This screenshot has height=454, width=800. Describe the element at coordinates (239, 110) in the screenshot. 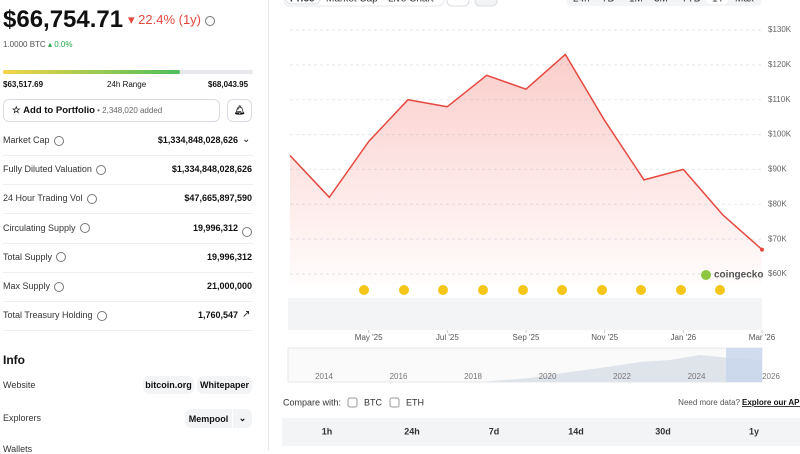

I see `alert-button: 🔔︎` at that location.